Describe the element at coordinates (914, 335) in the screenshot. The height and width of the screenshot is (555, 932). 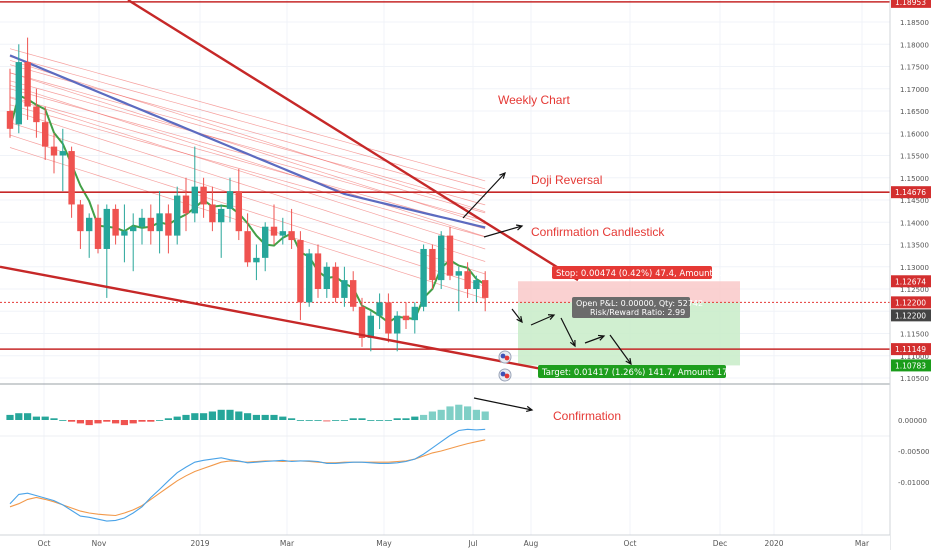
I see `price-tick-label: 1.11500` at that location.